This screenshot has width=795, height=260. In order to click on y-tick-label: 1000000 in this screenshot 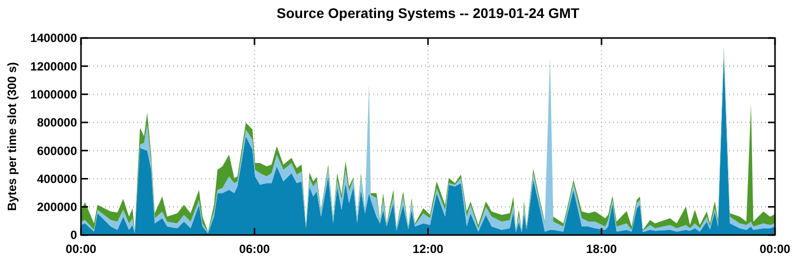, I will do `click(54, 94)`.